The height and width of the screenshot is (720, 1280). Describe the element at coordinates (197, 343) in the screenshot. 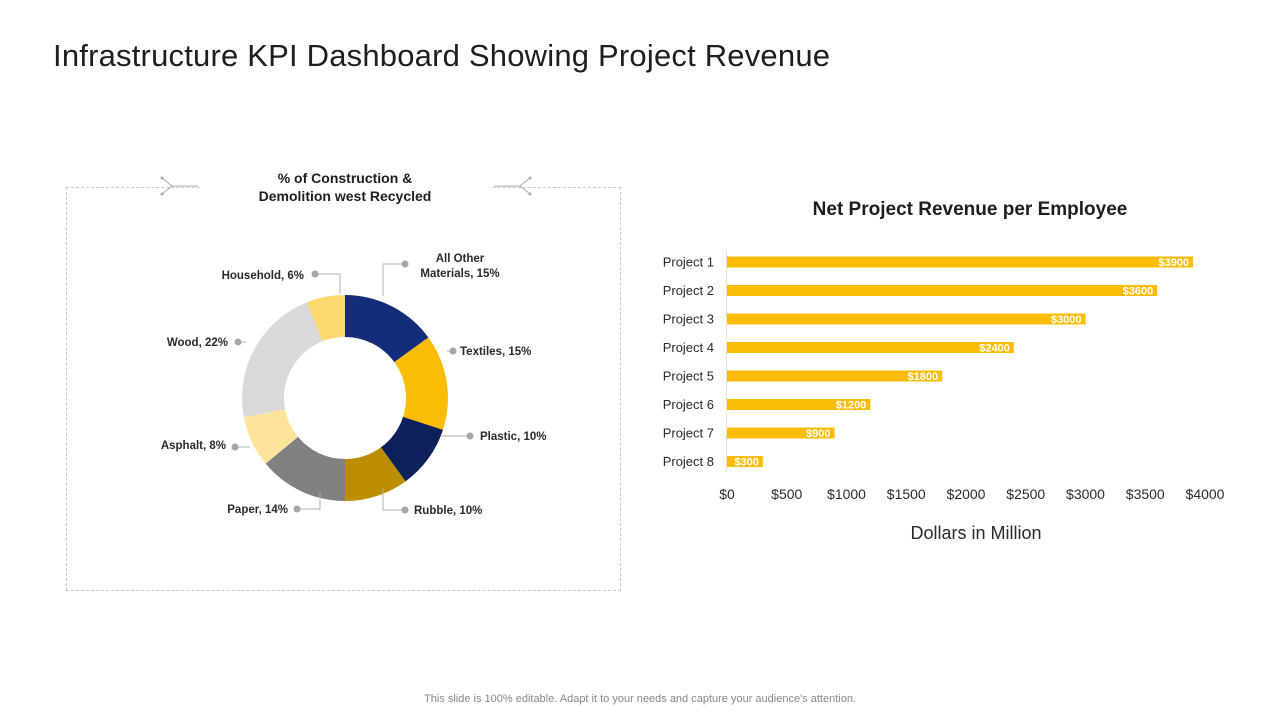

I see `donut-slice-label: Wood, 22%` at that location.